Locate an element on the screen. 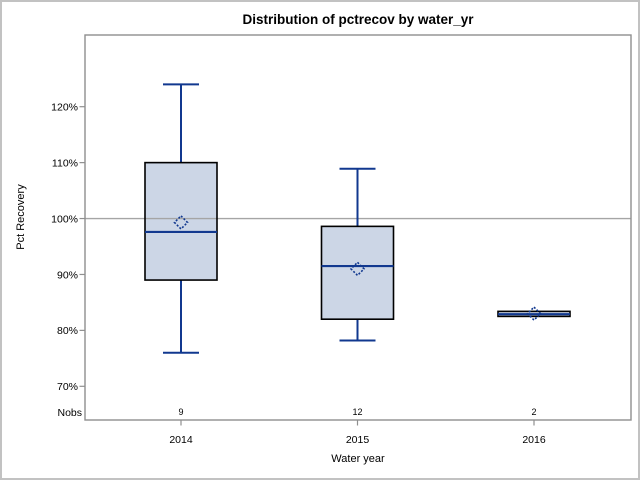 The height and width of the screenshot is (480, 640). x-tick-label: 2015 is located at coordinates (358, 440).